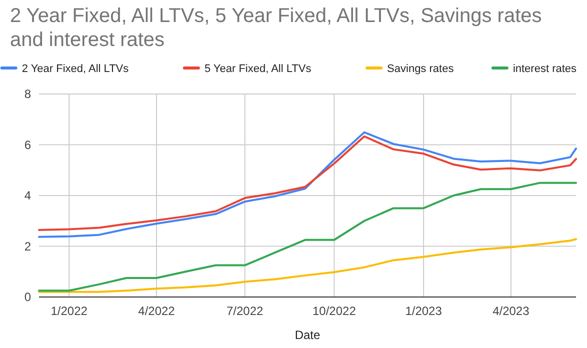  I want to click on line-series, so click(307, 265).